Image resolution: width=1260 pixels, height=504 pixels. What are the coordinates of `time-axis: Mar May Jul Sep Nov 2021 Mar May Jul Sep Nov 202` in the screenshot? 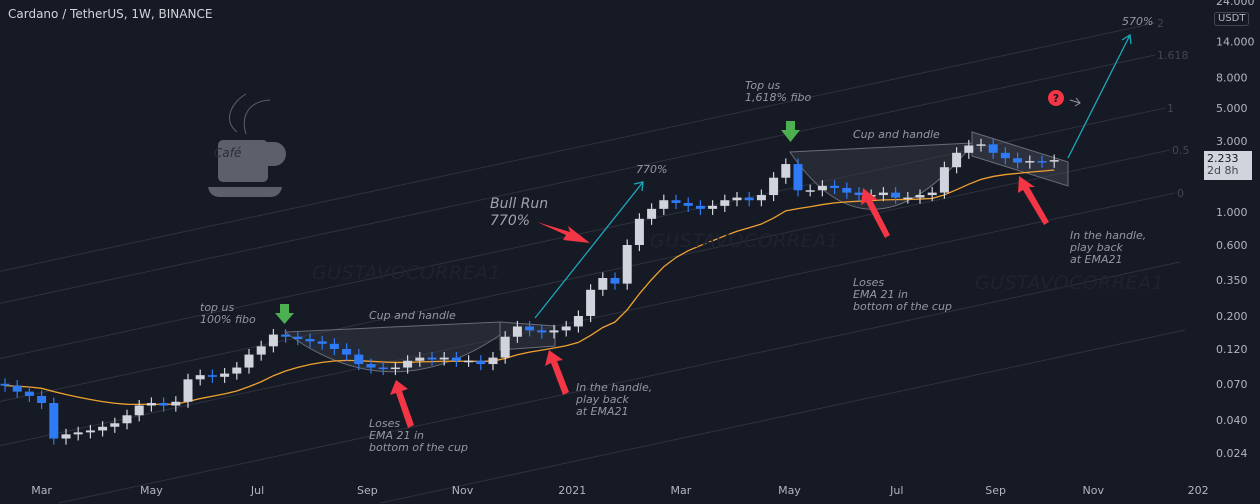 It's located at (619, 490).